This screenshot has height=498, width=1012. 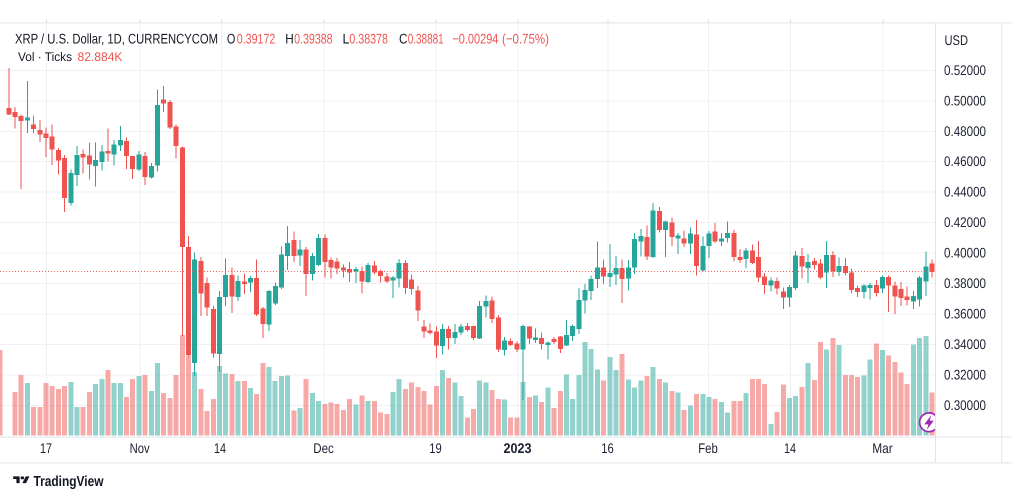 I want to click on svg-text: 0.30000, so click(x=965, y=405).